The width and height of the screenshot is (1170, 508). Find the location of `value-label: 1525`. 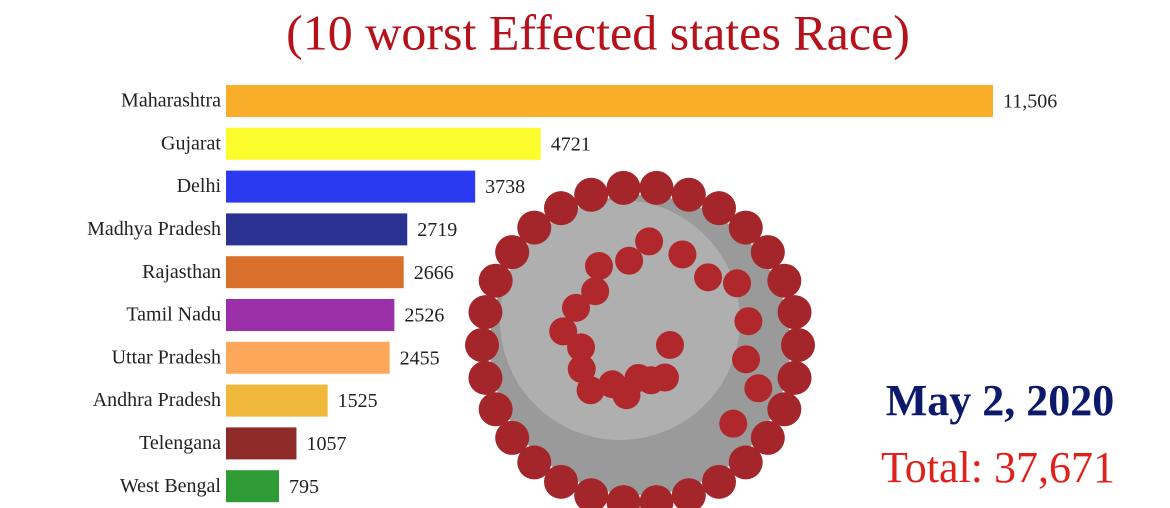

value-label: 1525 is located at coordinates (358, 401).